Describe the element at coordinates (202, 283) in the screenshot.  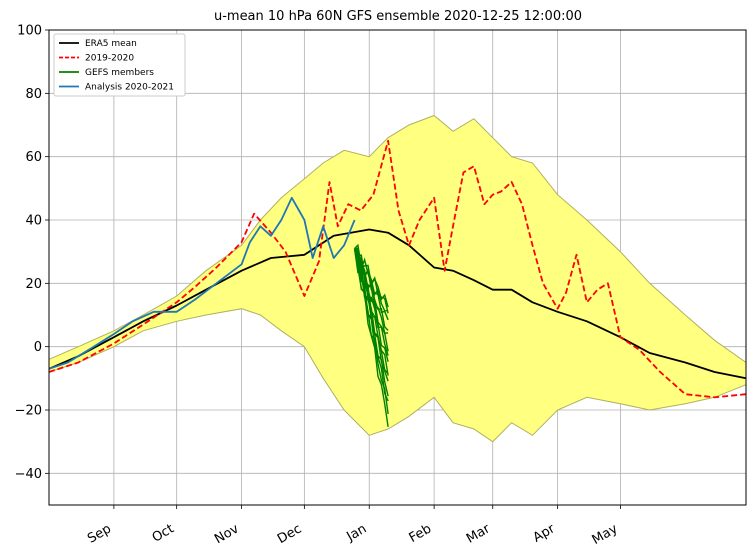
I see `series-line` at that location.